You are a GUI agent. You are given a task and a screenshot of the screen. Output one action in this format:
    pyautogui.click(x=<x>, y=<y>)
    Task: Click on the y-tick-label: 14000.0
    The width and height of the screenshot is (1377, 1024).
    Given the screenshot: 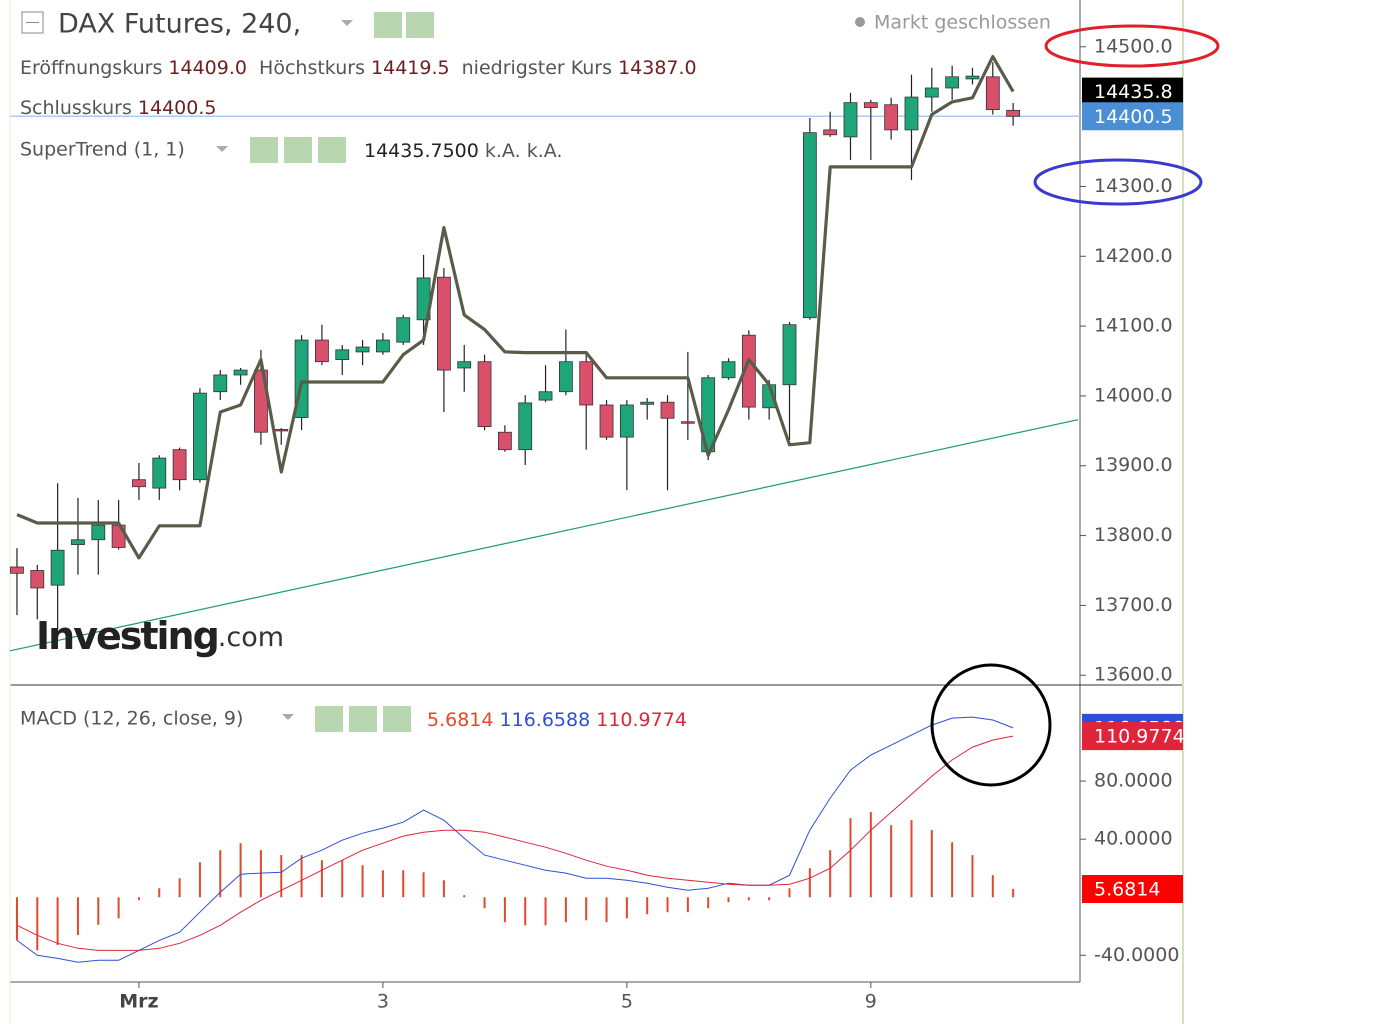 What is the action you would take?
    pyautogui.click(x=1133, y=395)
    